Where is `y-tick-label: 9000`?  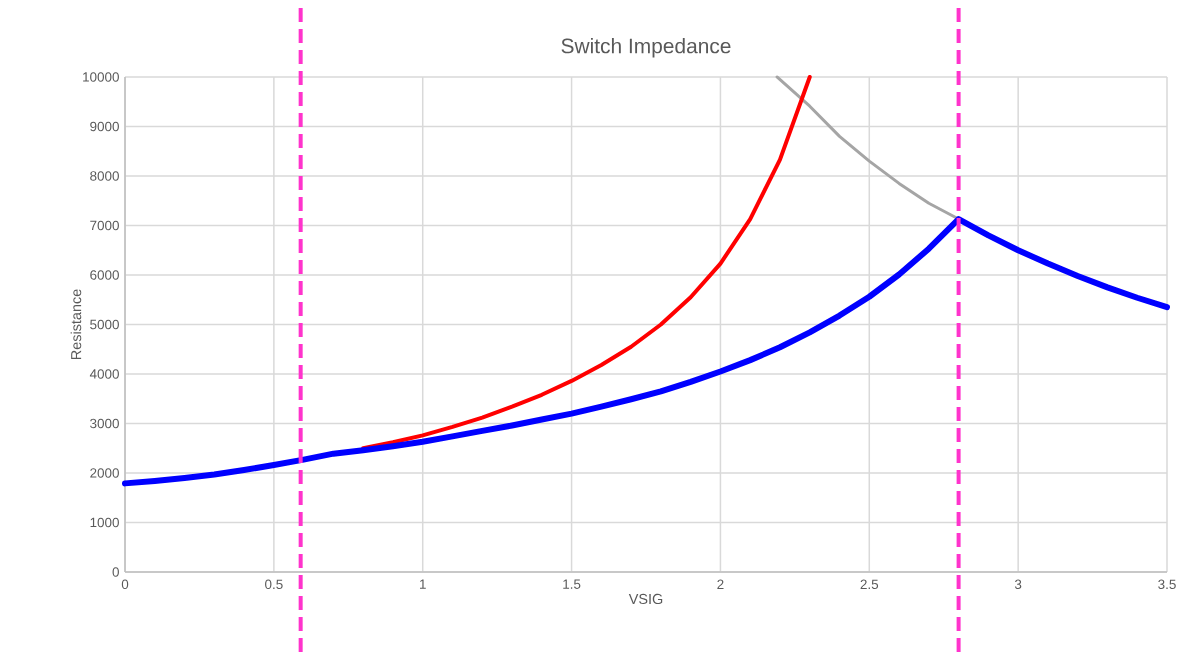 y-tick-label: 9000 is located at coordinates (104, 126).